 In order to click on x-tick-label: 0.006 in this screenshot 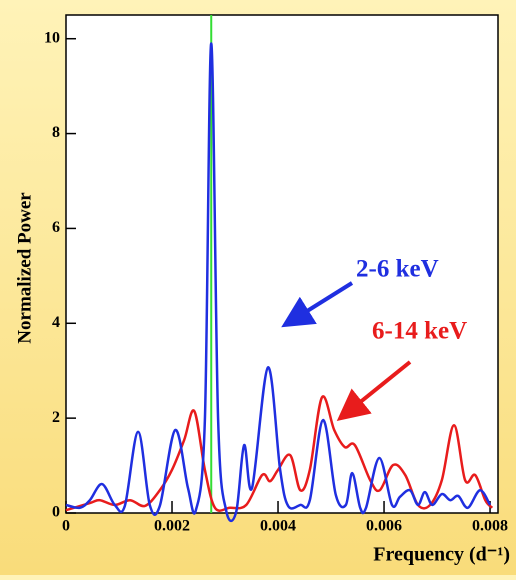, I will do `click(384, 526)`.